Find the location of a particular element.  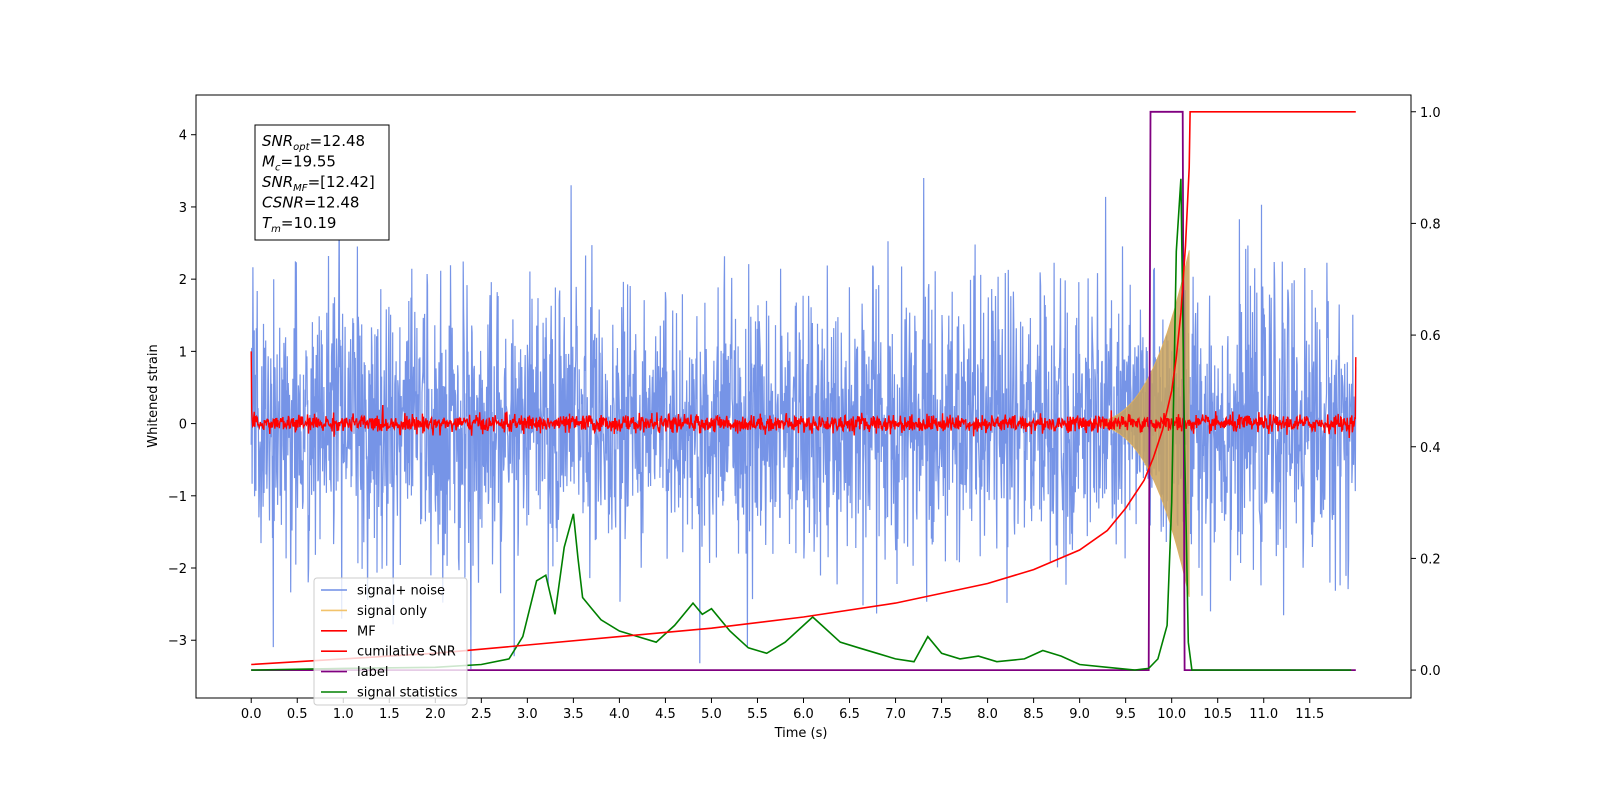

annotation-subscript: m is located at coordinates (276, 229).